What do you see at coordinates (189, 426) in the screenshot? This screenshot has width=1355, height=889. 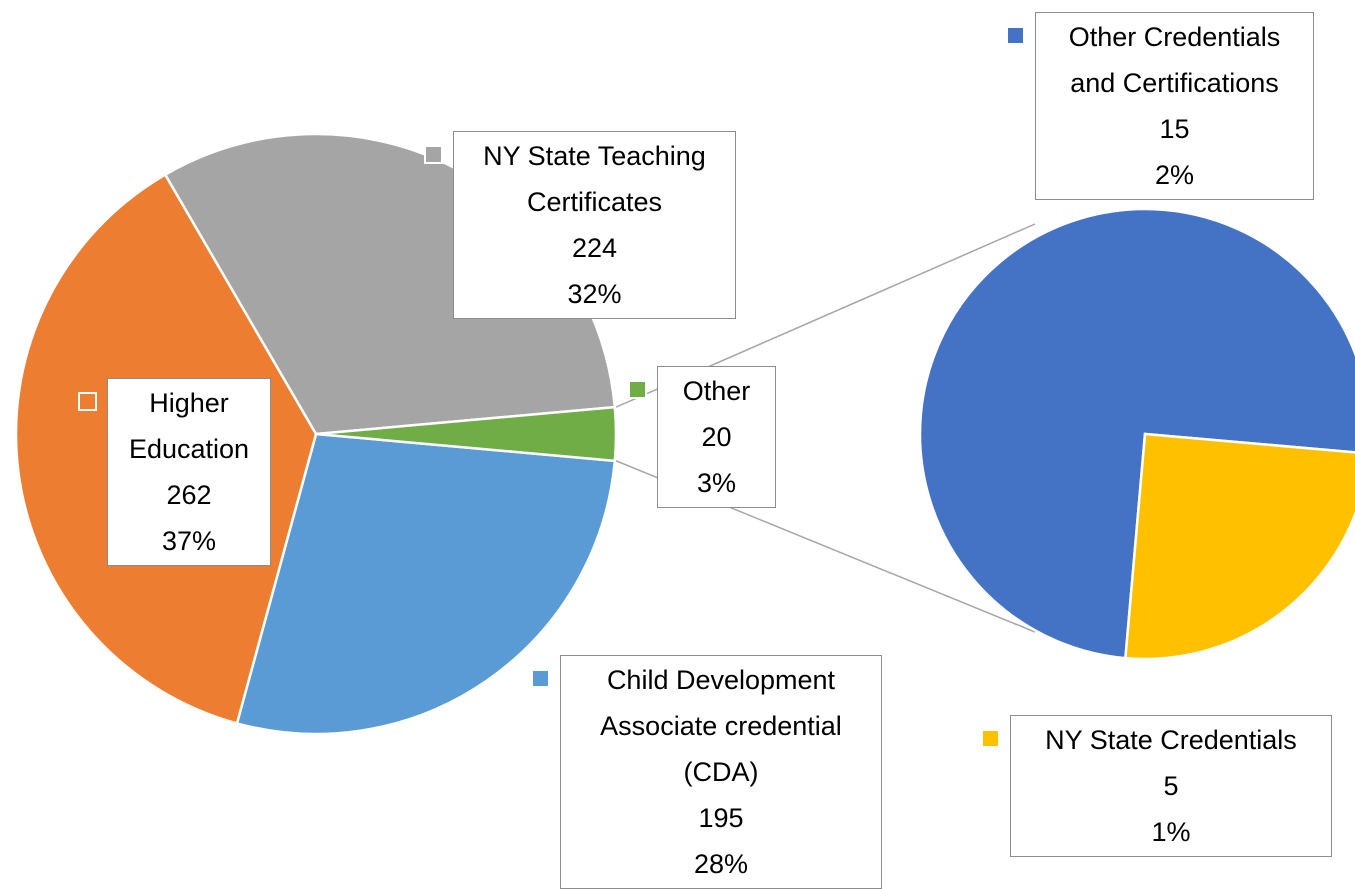 I see `category-label: Higher Education` at bounding box center [189, 426].